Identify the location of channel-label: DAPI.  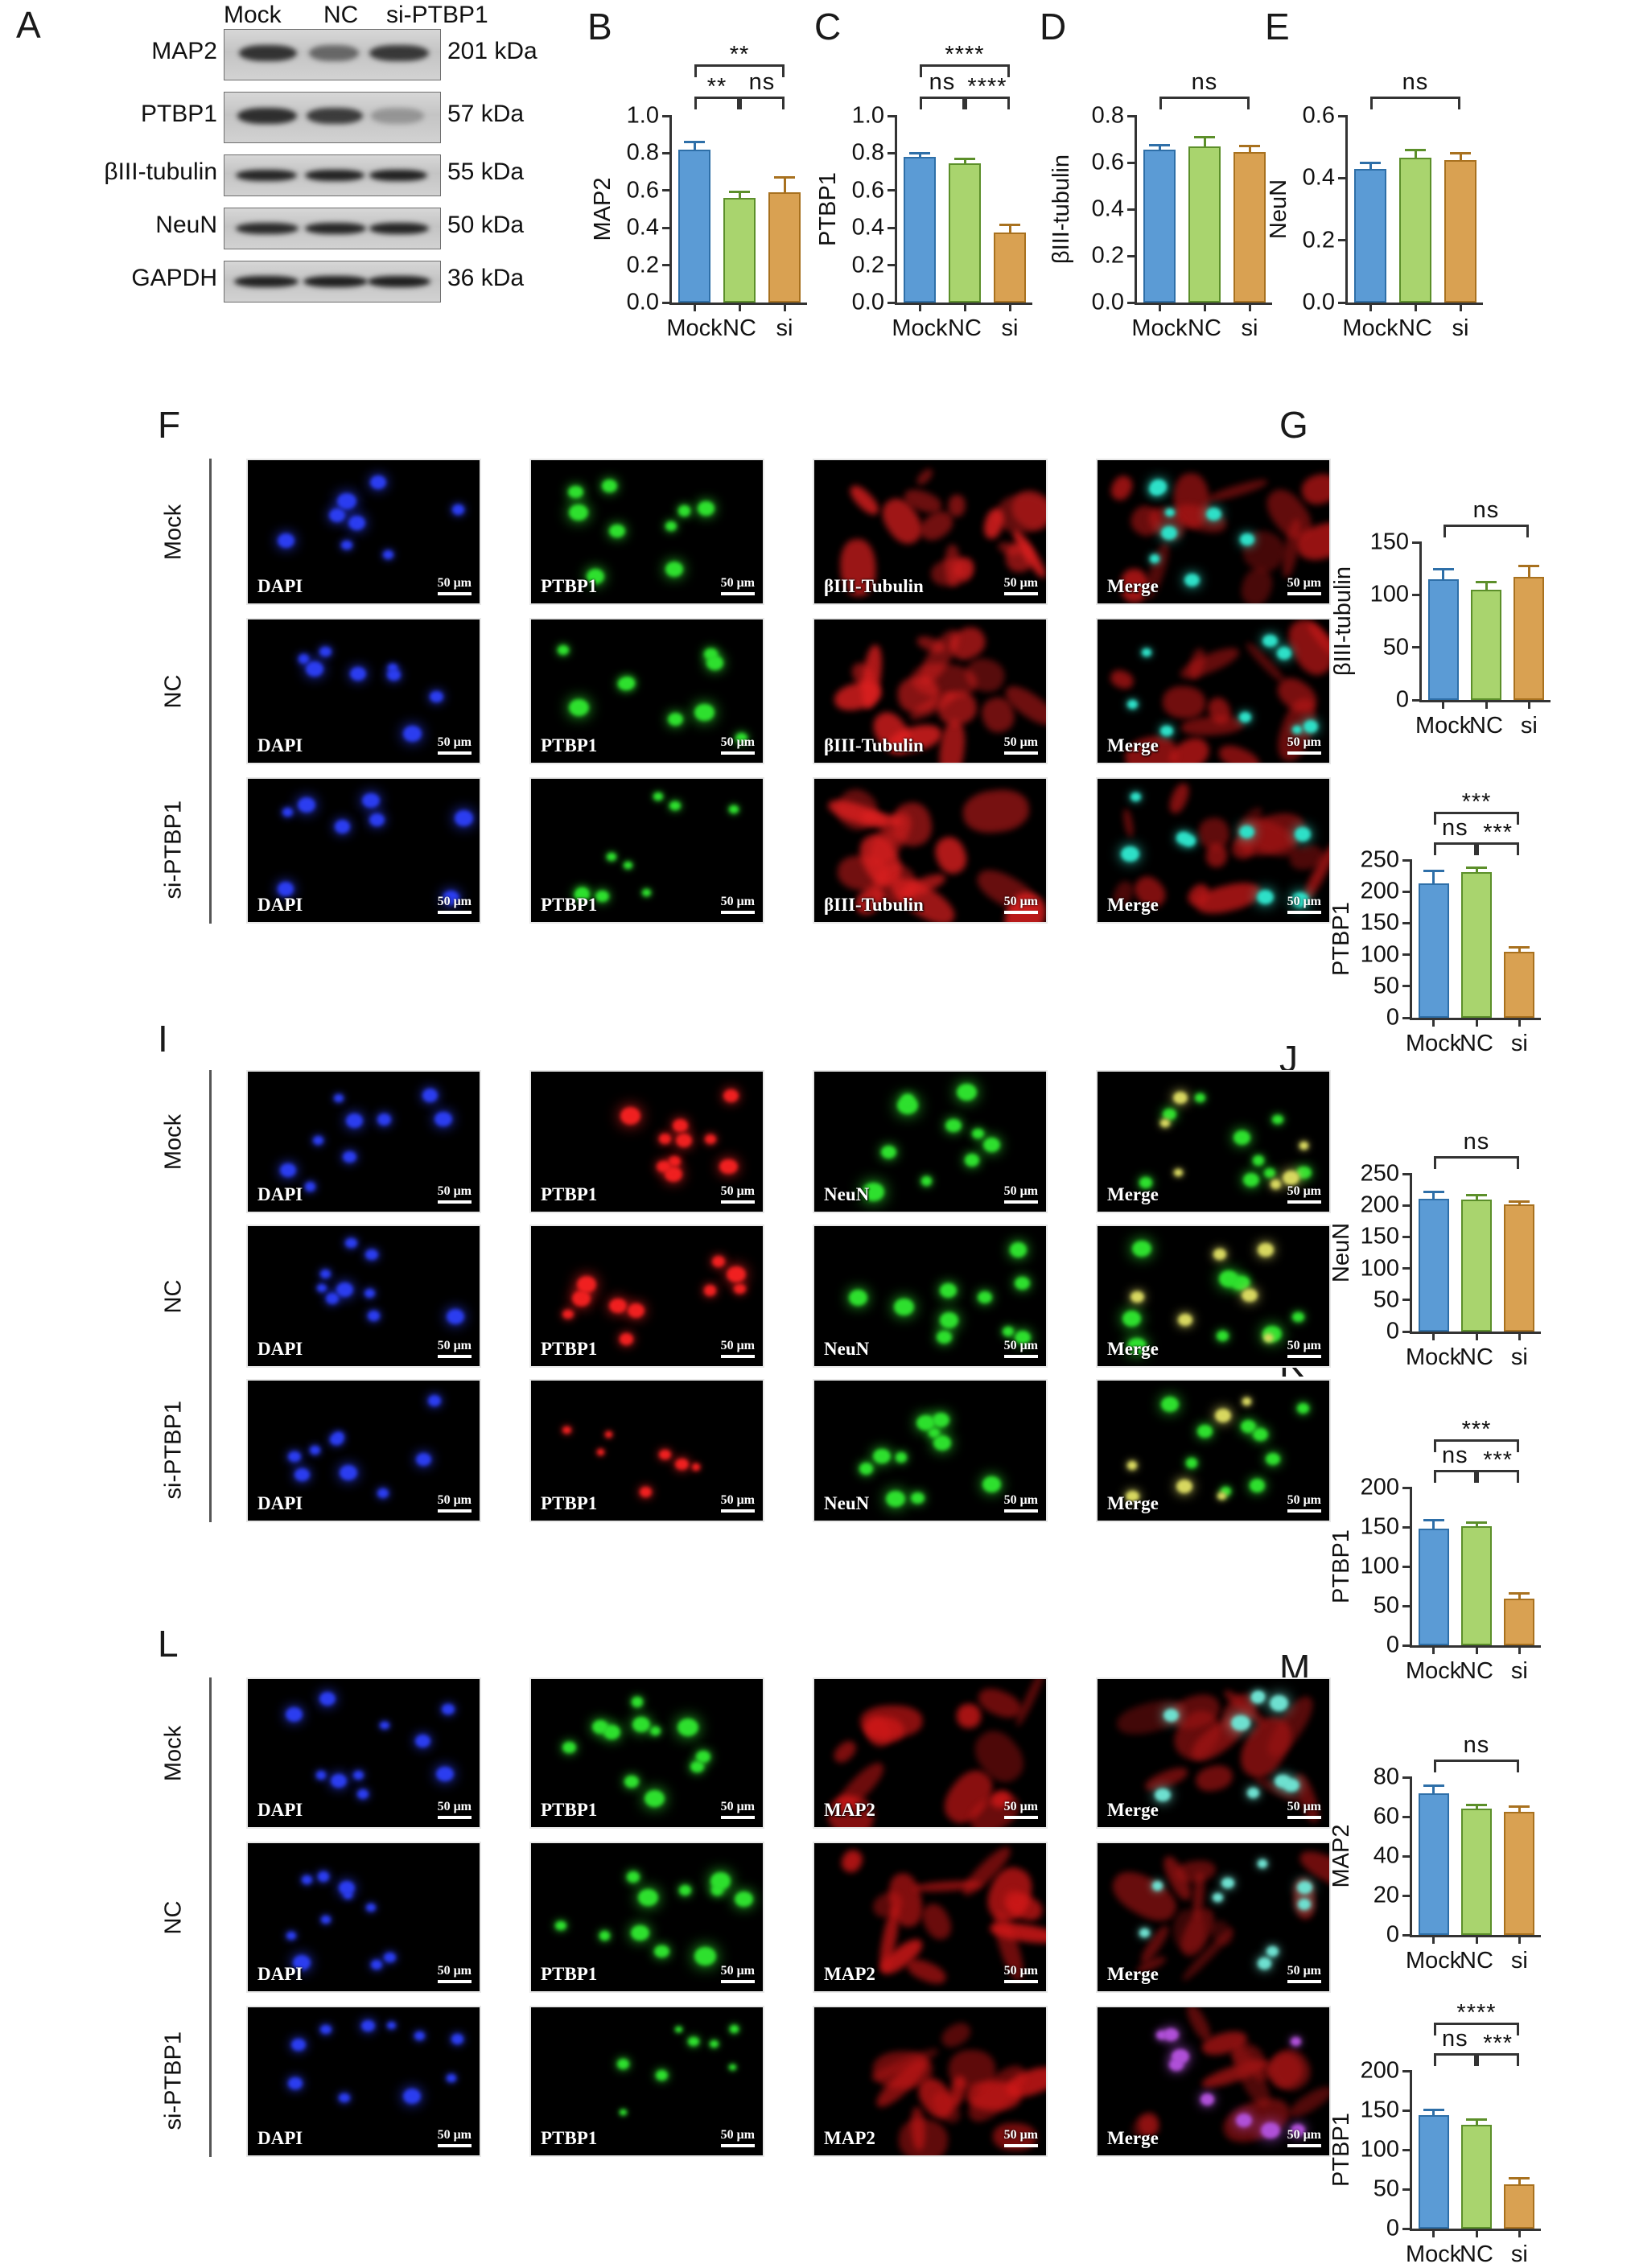
(280, 1349).